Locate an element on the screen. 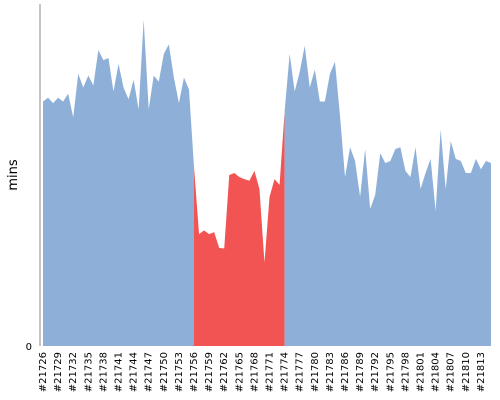 This screenshot has width=500, height=400. x-tick-label-1: #21729 is located at coordinates (58, 372).